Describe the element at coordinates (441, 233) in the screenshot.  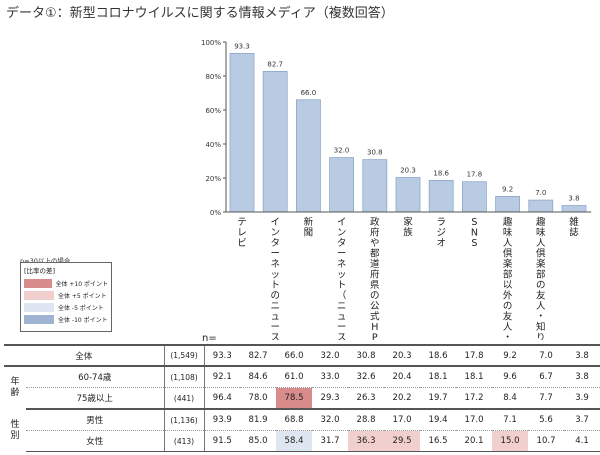
I see `category-label: ラジオ` at that location.